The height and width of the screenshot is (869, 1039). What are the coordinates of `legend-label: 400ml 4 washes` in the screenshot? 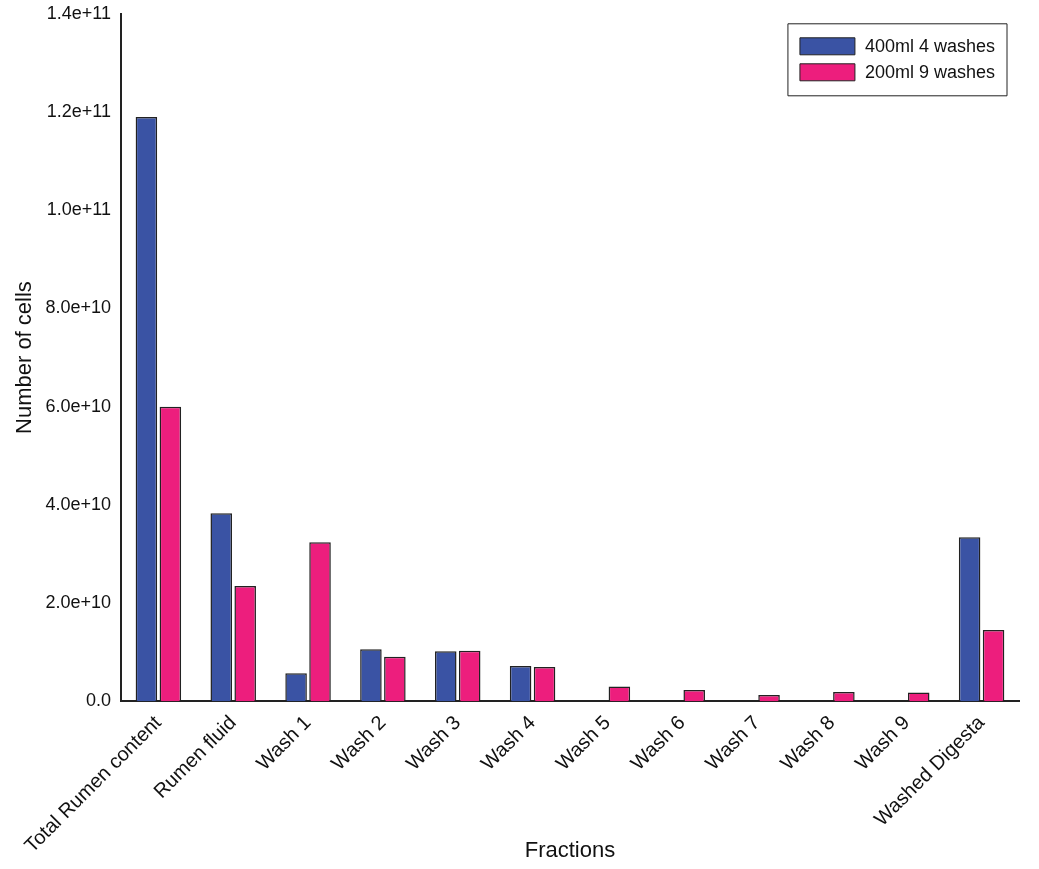 It's located at (930, 45).